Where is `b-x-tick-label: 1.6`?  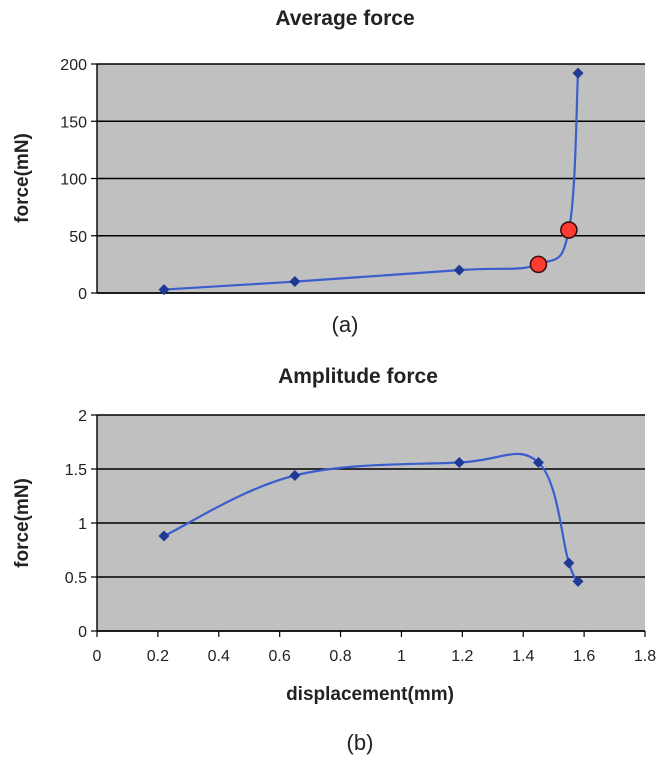
b-x-tick-label: 1.6 is located at coordinates (584, 656).